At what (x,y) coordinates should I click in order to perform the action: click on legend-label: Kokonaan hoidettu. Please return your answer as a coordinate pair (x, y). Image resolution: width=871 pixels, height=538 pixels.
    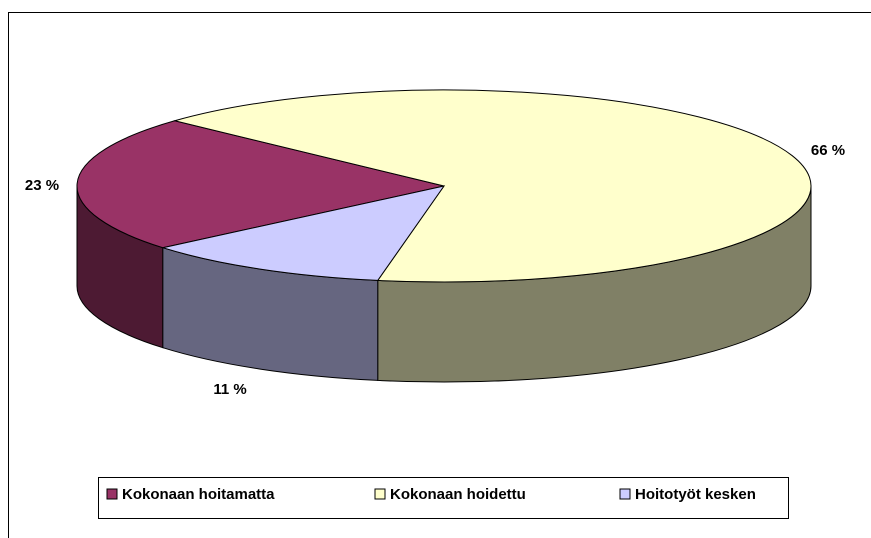
    Looking at the image, I should click on (458, 494).